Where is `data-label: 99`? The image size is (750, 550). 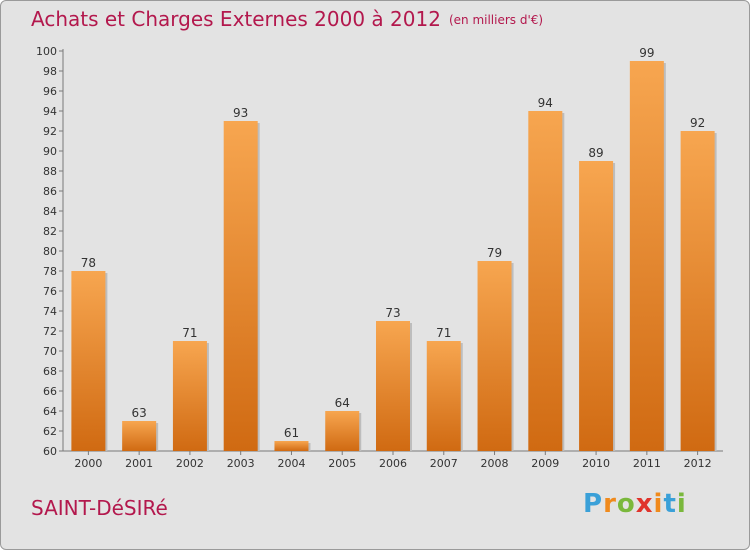
data-label: 99 is located at coordinates (646, 53).